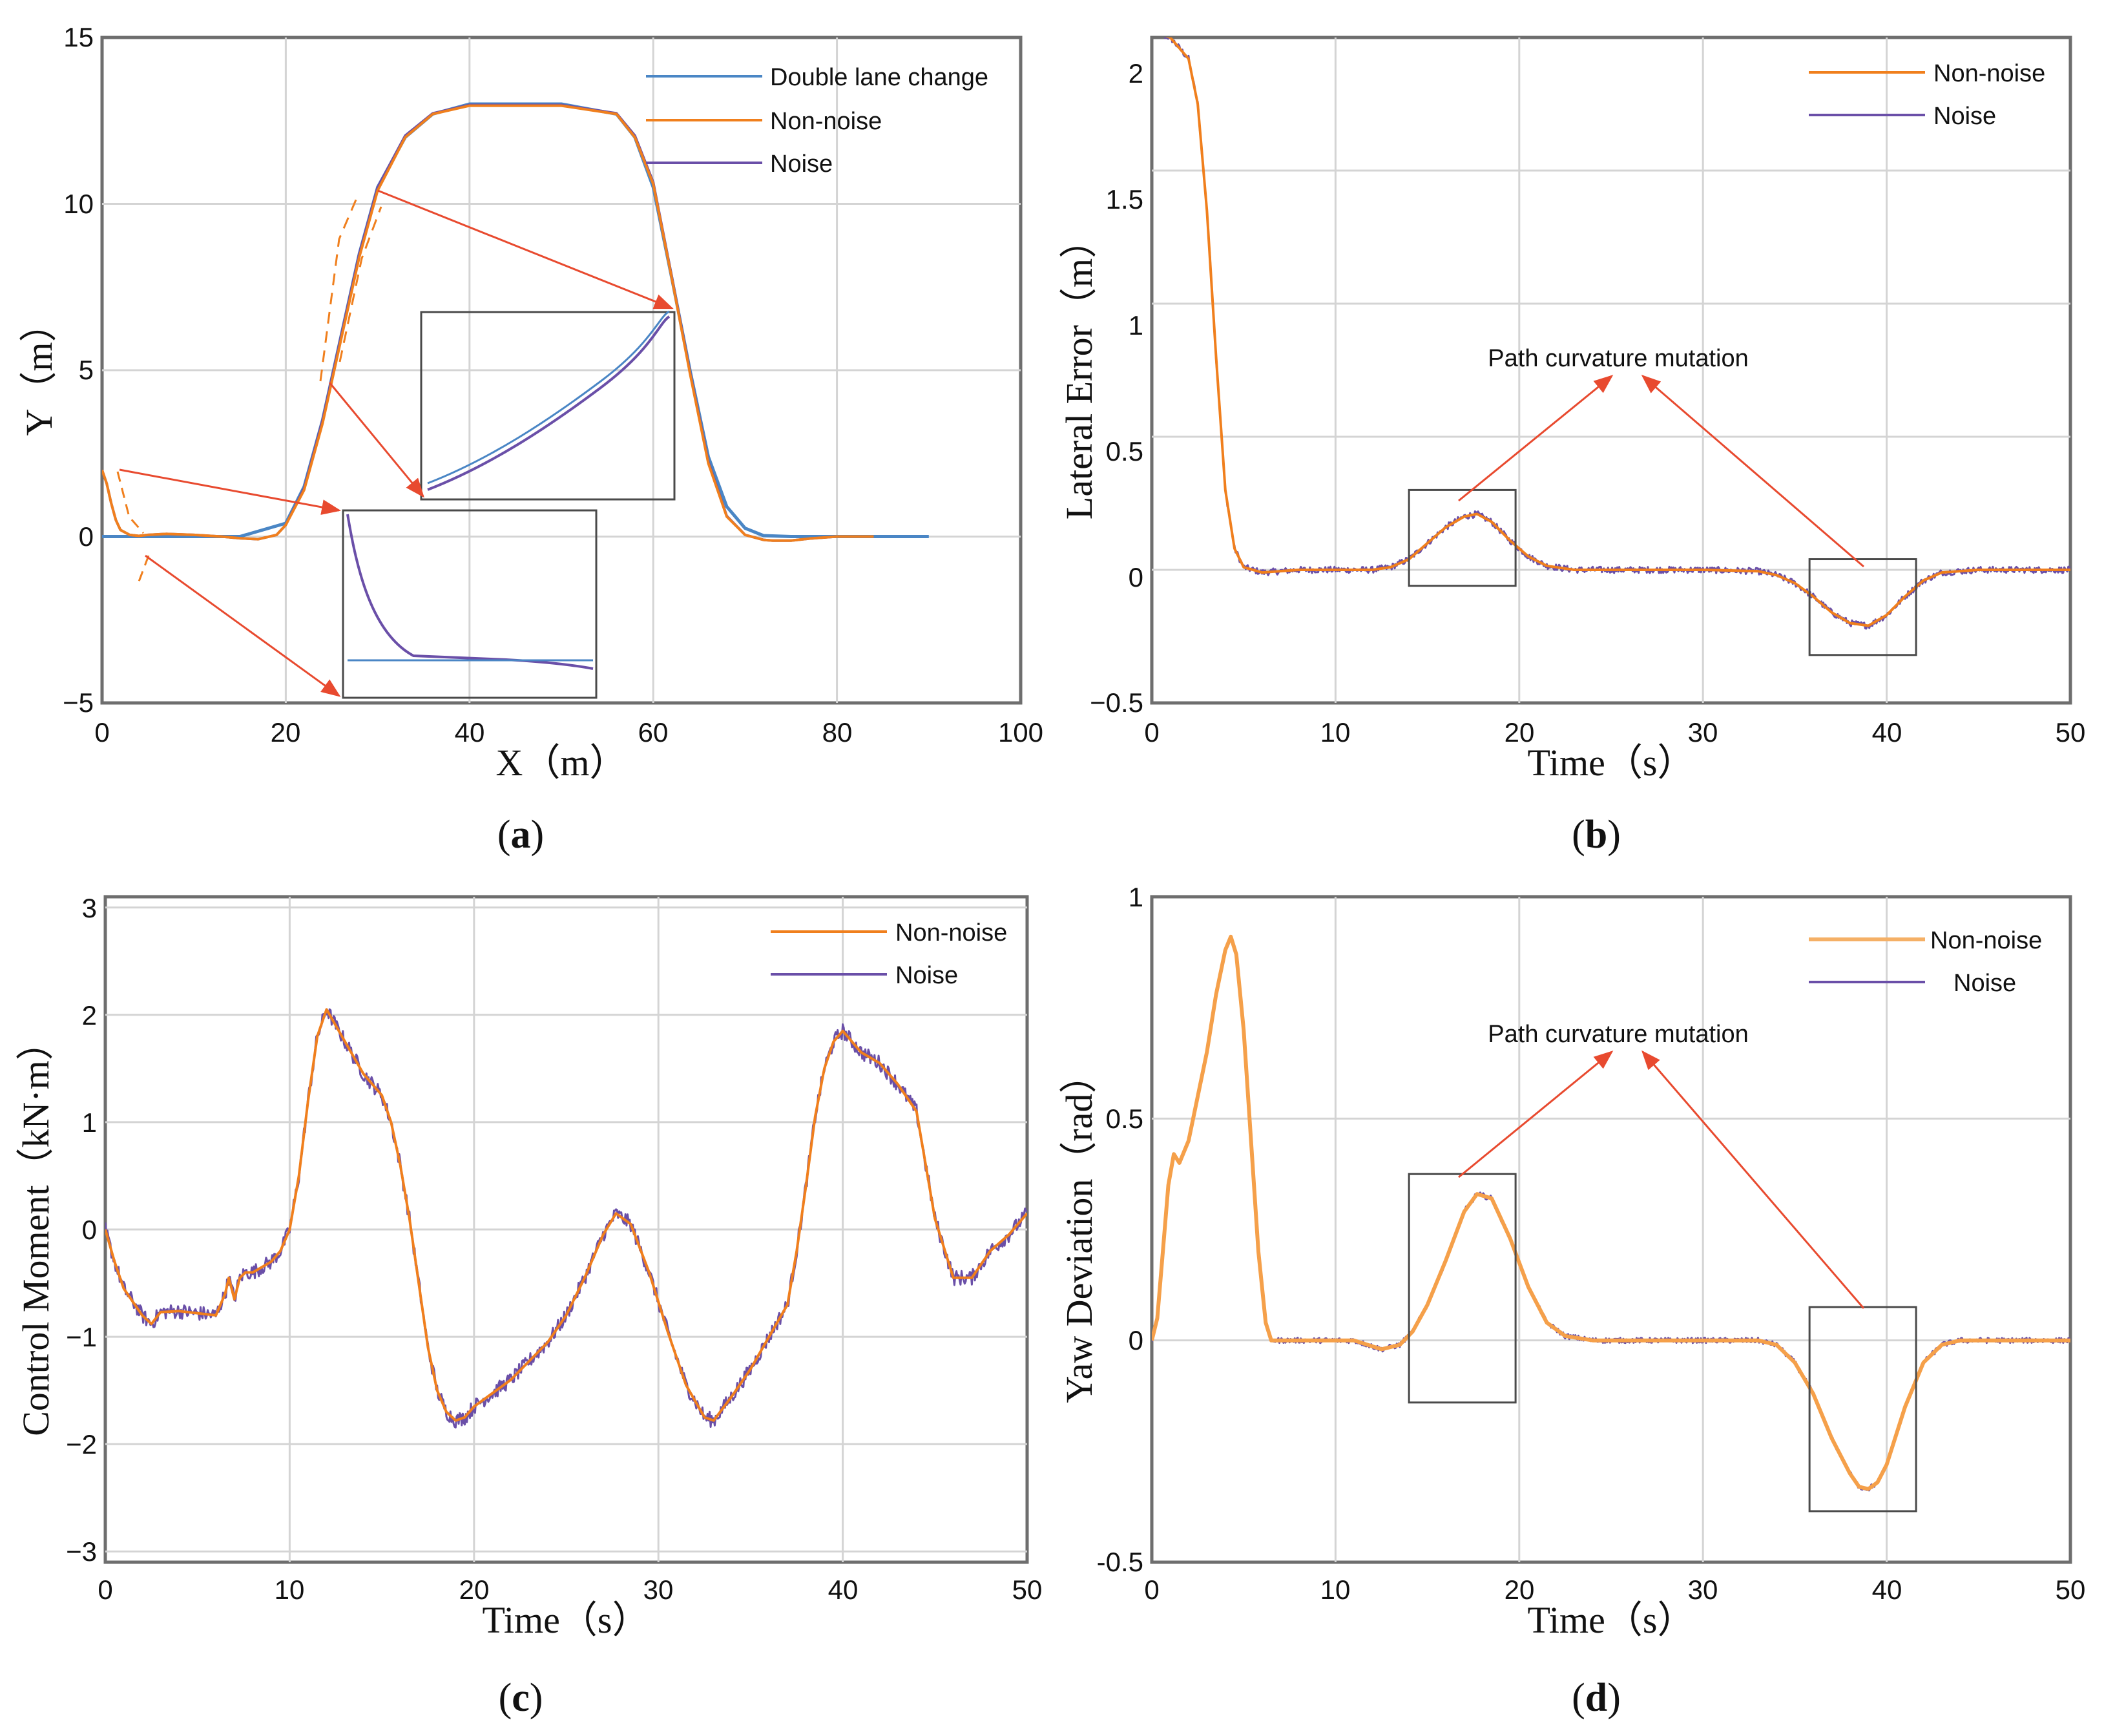 This screenshot has height=1736, width=2104. Describe the element at coordinates (79, 370) in the screenshot. I see `y-tick-labels: −5 0 5 10 15` at that location.